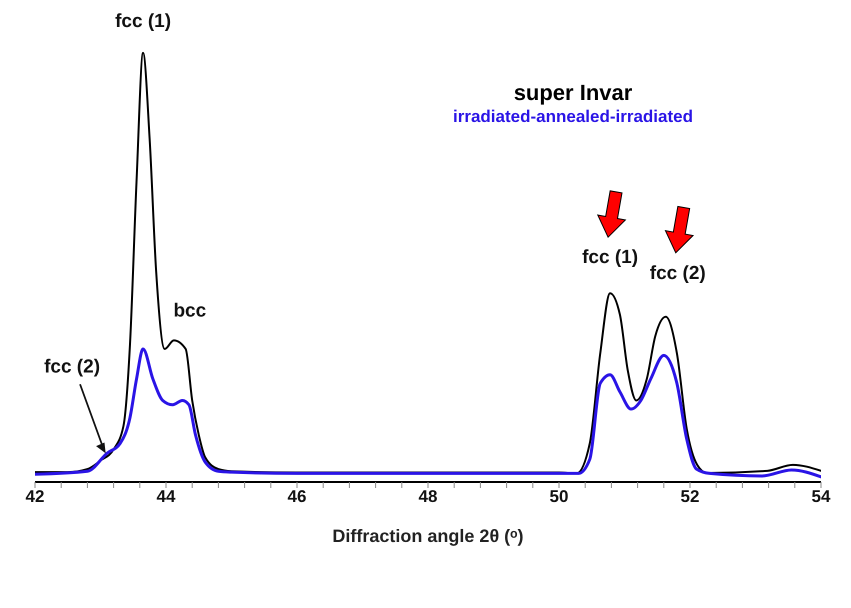  I want to click on x-tick-label: 50, so click(559, 496).